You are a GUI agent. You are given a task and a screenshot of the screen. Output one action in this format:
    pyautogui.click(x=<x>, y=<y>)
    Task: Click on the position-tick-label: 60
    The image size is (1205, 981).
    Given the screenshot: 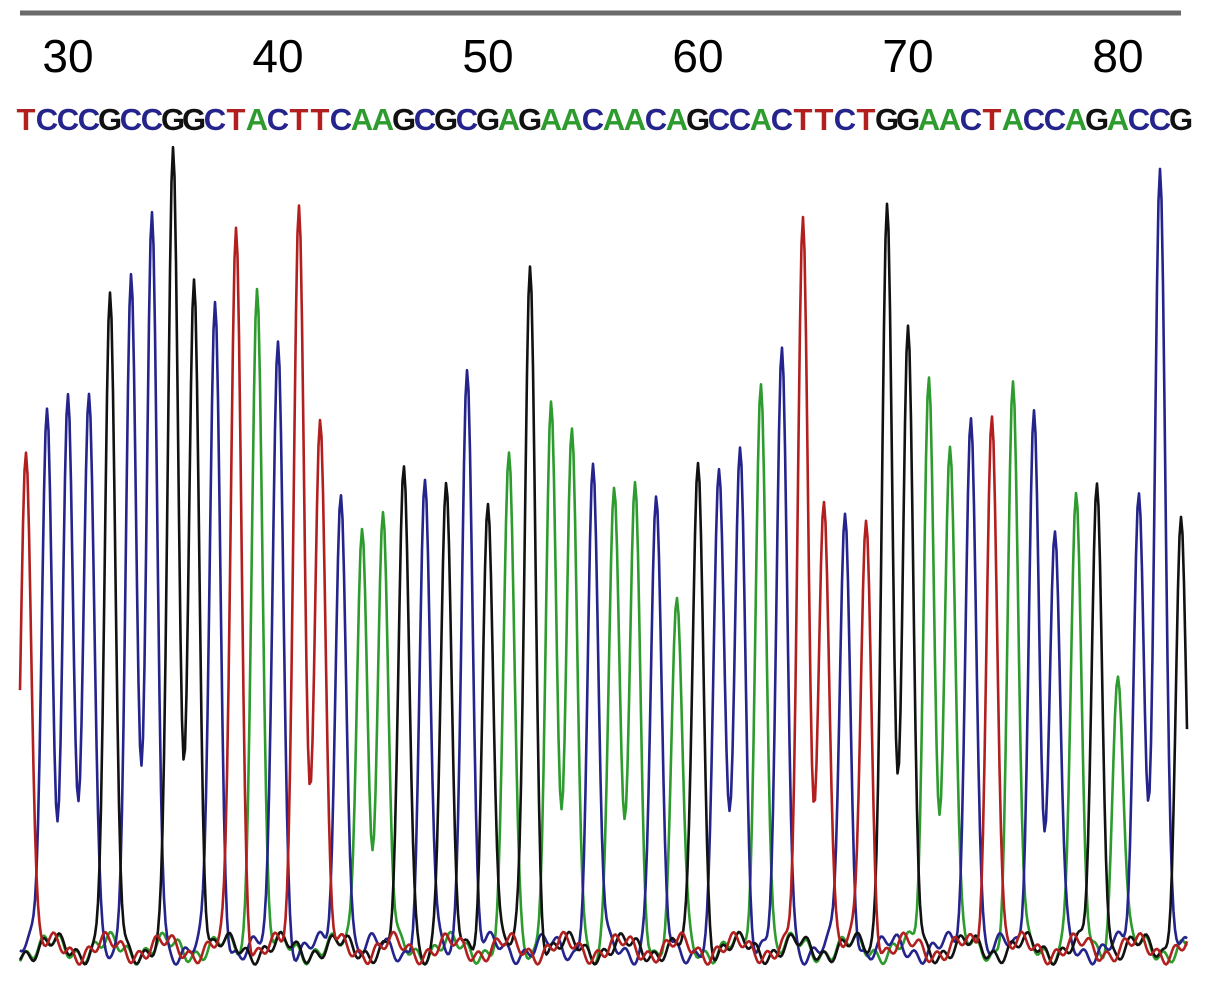 What is the action you would take?
    pyautogui.click(x=697, y=56)
    